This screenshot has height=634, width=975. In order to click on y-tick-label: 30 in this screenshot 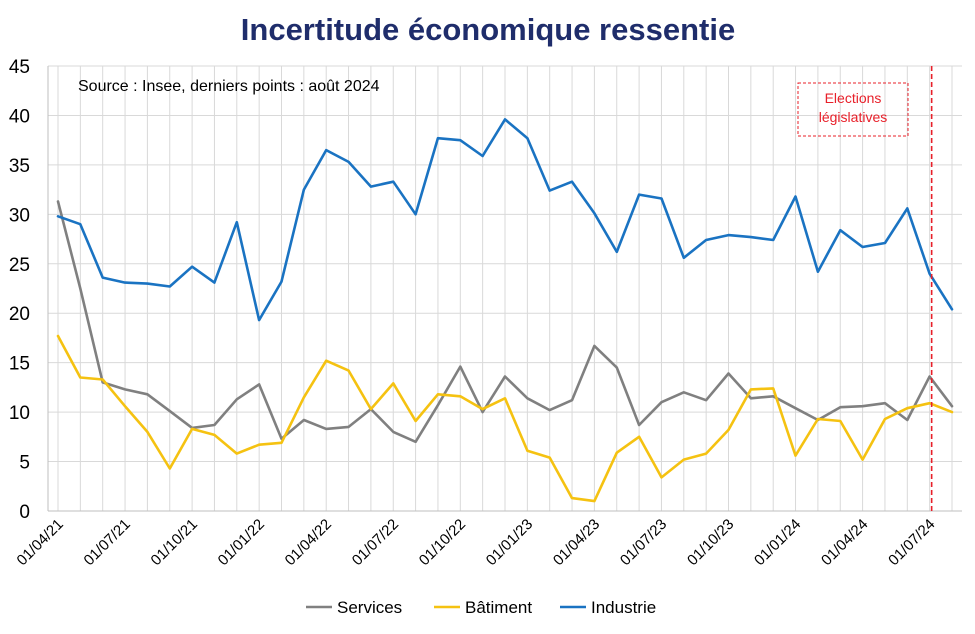, I will do `click(19, 215)`.